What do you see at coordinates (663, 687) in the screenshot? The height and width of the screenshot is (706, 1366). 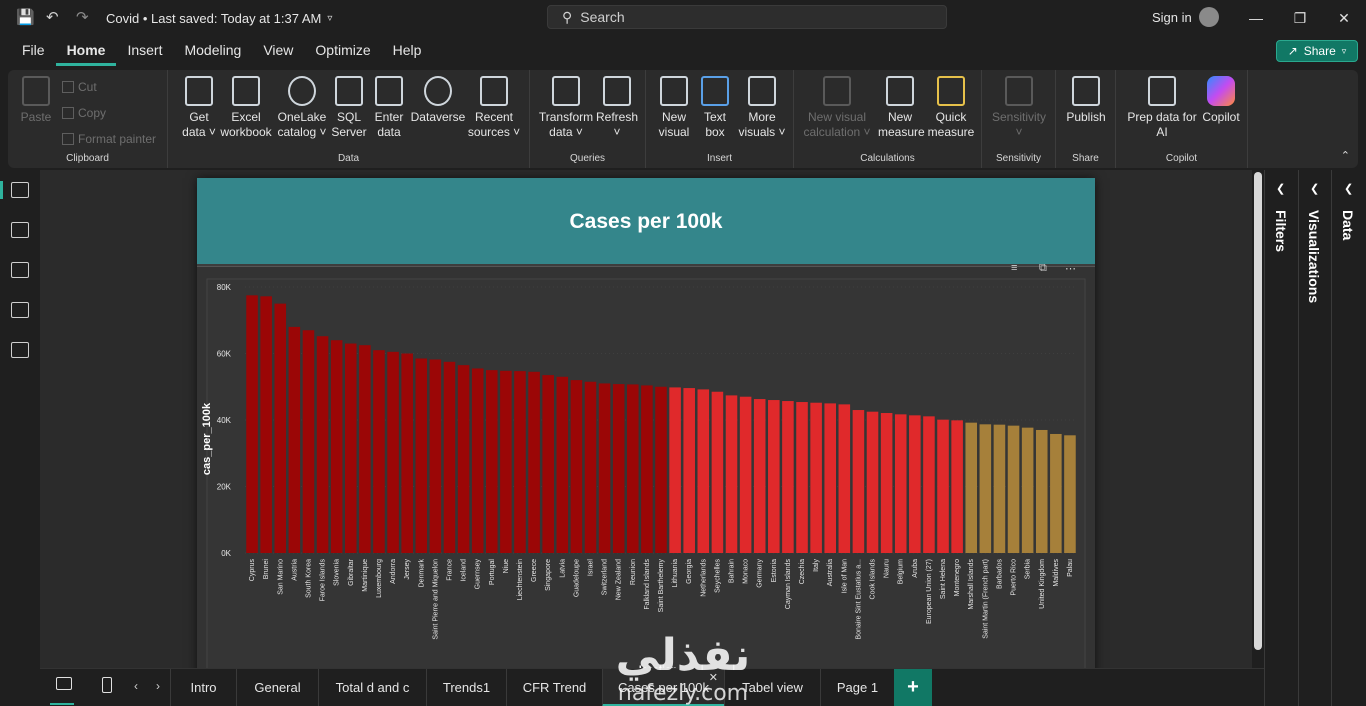 I see `tab-cases-per-100k: Cases per 100k ✕` at bounding box center [663, 687].